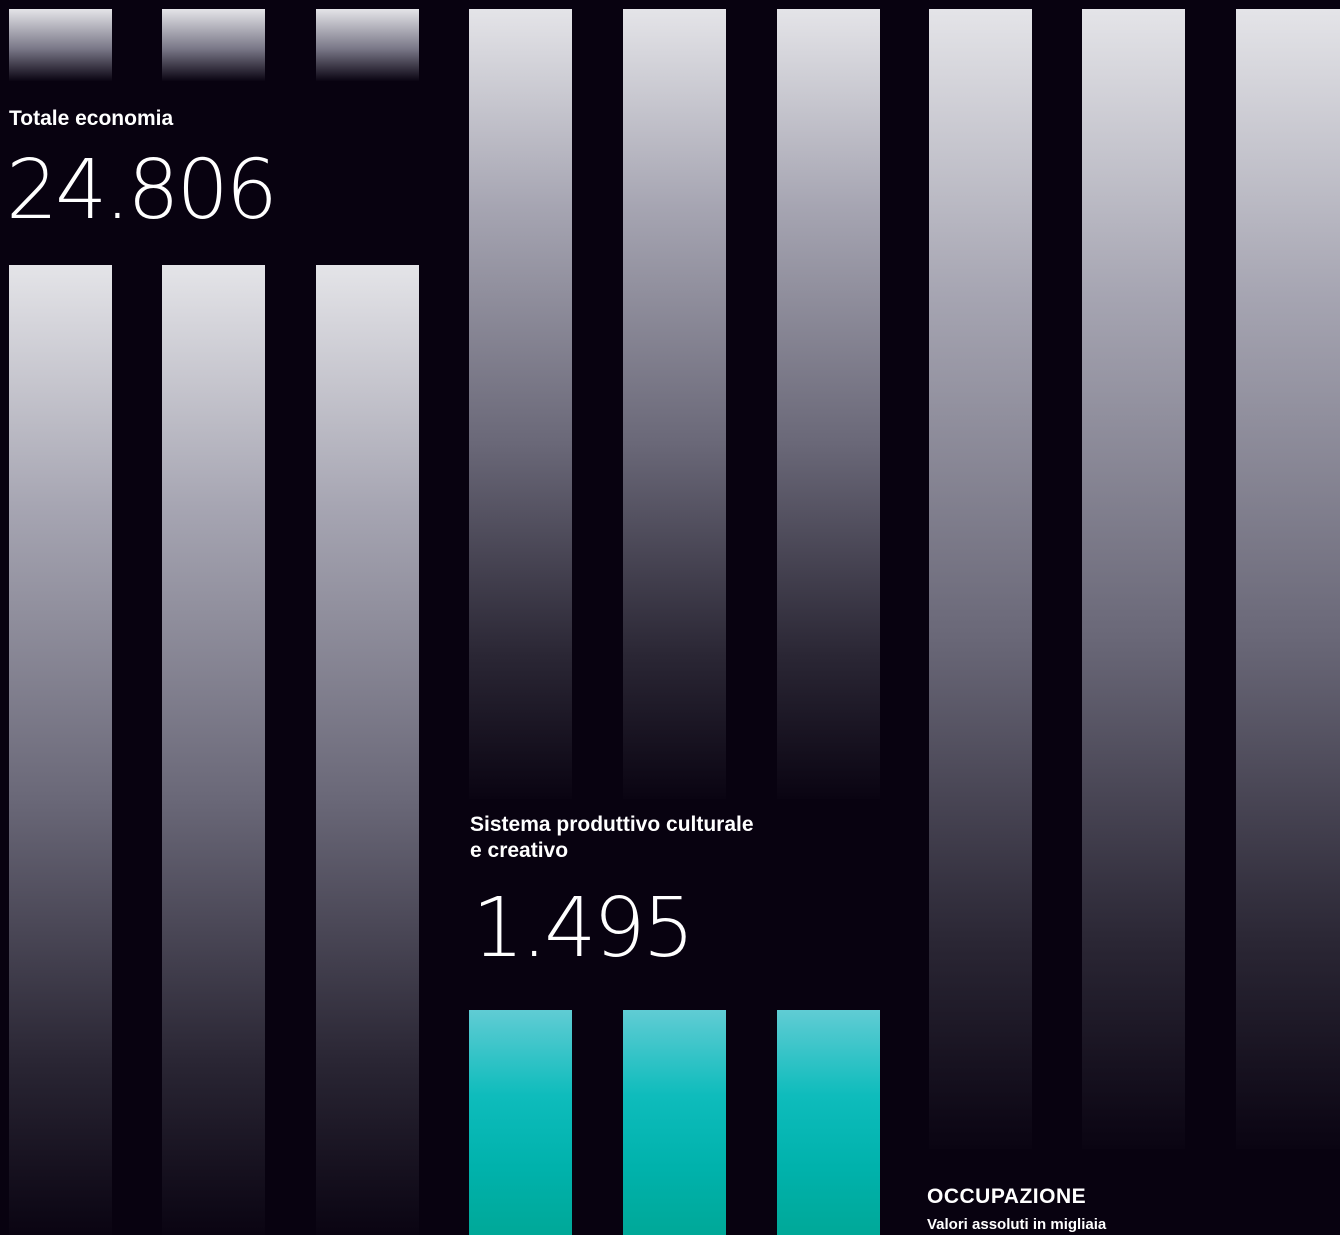  What do you see at coordinates (91, 118) in the screenshot?
I see `totale-economia-label: Totale economia` at bounding box center [91, 118].